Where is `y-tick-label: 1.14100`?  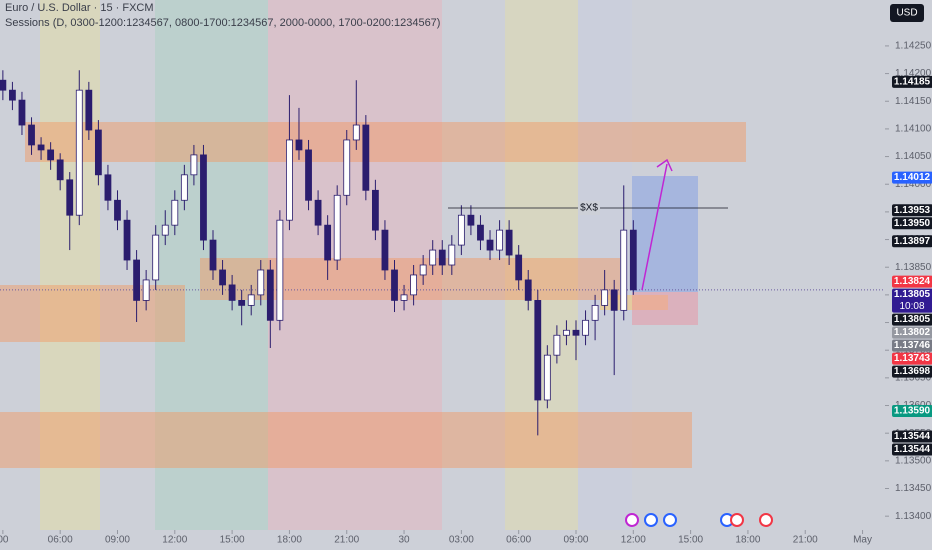
y-tick-label: 1.14100 is located at coordinates (913, 129).